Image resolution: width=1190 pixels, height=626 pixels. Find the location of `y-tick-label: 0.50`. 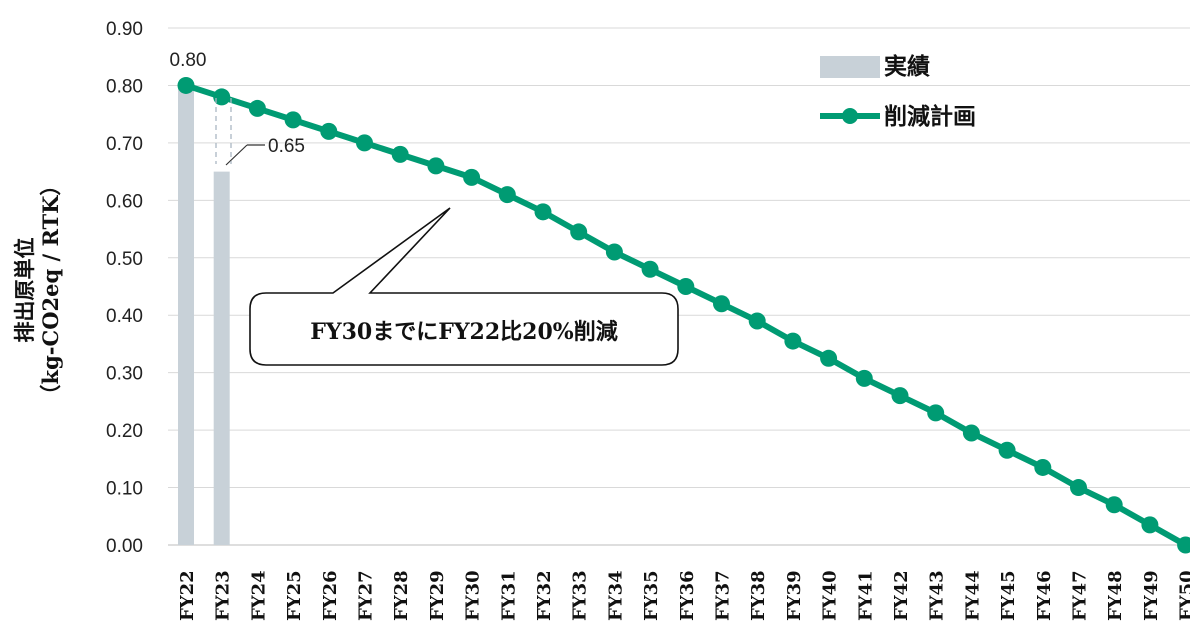

y-tick-label: 0.50 is located at coordinates (124, 259).